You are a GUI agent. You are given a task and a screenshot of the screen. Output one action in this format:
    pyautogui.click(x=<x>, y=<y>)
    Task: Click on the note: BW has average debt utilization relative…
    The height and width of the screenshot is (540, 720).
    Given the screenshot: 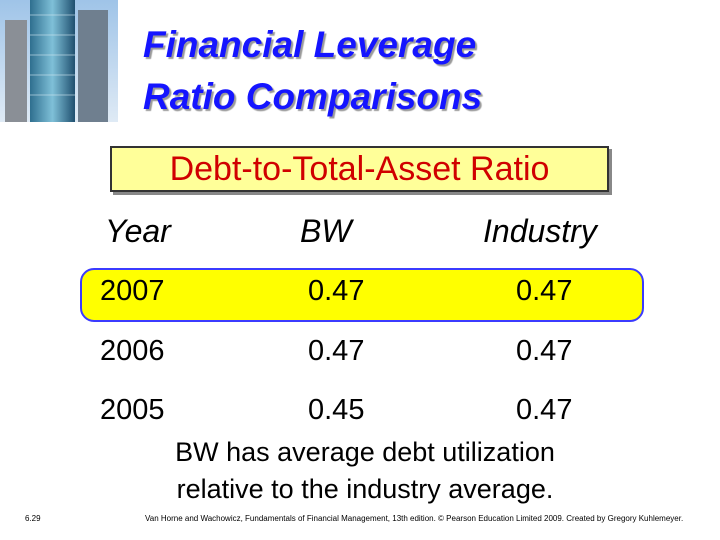 What is the action you would take?
    pyautogui.click(x=365, y=471)
    